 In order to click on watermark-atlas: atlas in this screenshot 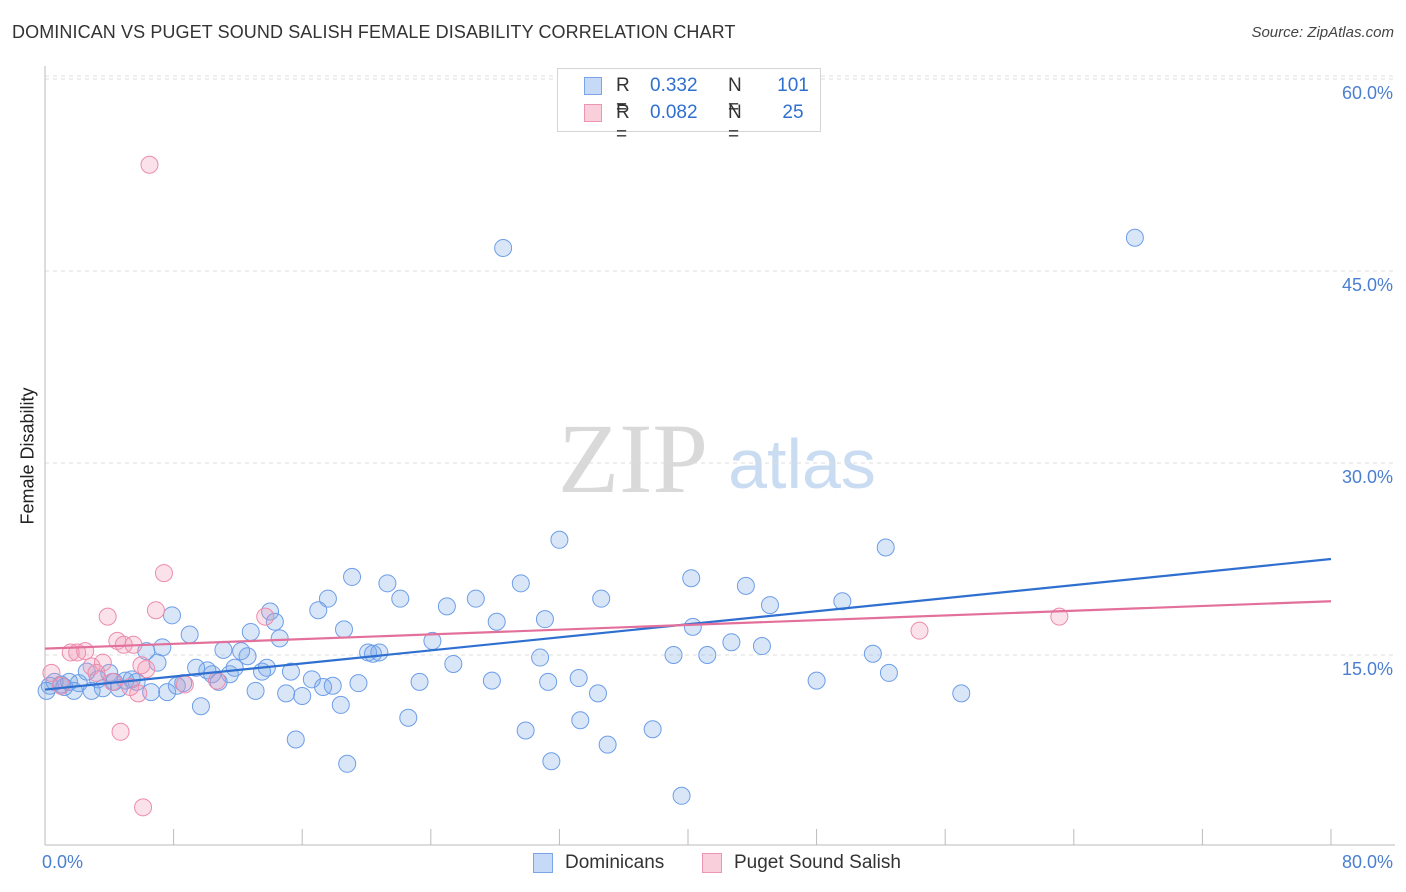, I will do `click(802, 464)`.